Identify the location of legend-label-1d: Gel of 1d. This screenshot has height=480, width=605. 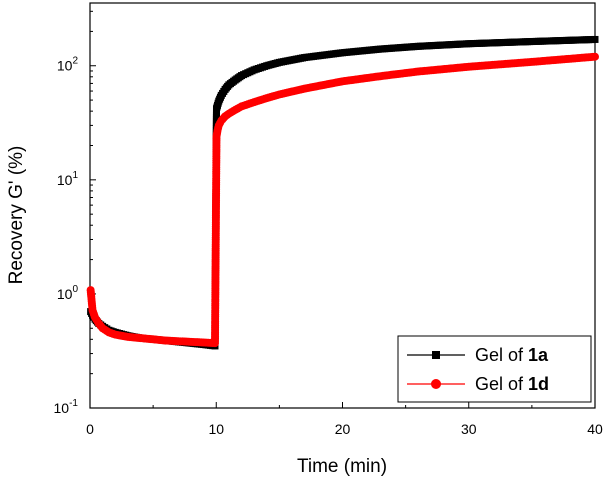
(512, 384).